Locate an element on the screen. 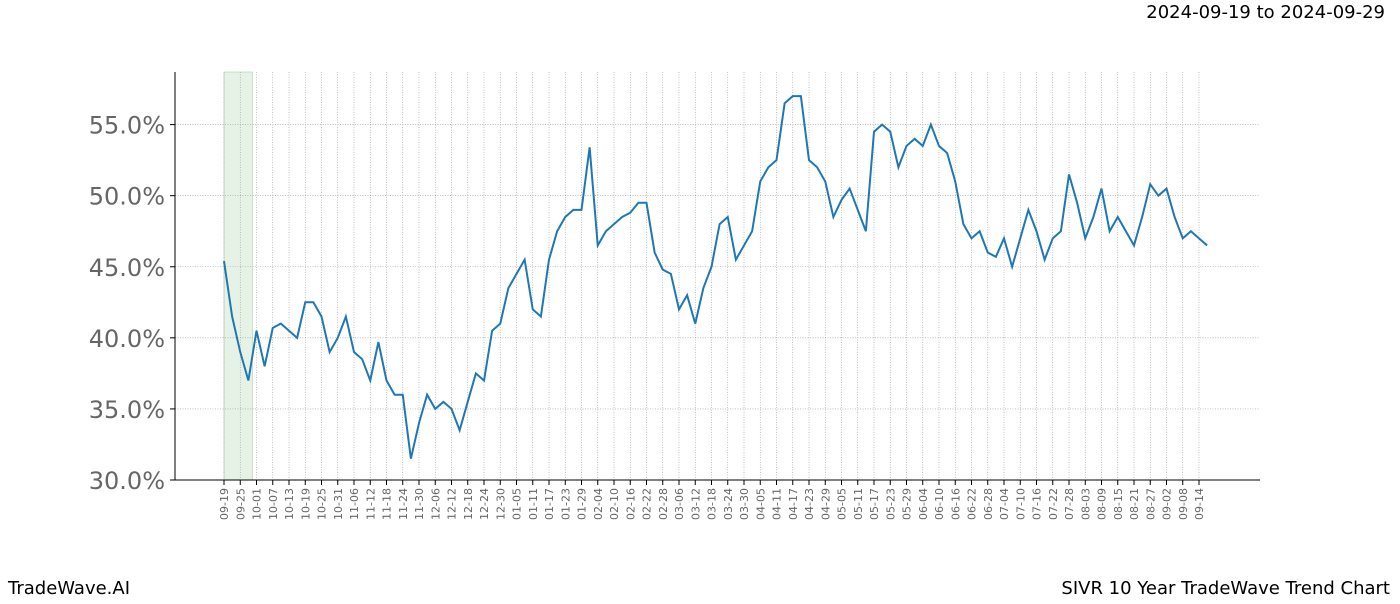  x-tick-label: 03-12 is located at coordinates (695, 504).